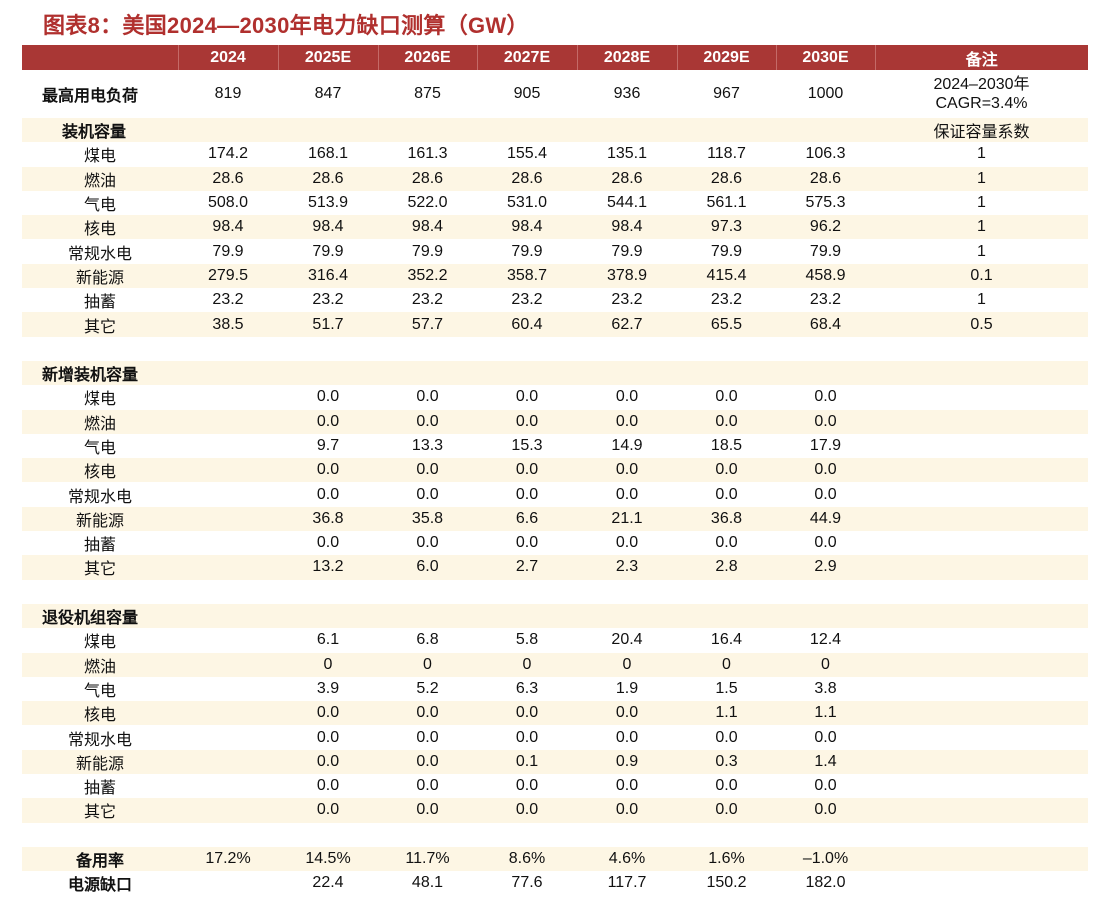 This screenshot has width=1098, height=916. I want to click on value-cell: 575.3, so click(825, 203).